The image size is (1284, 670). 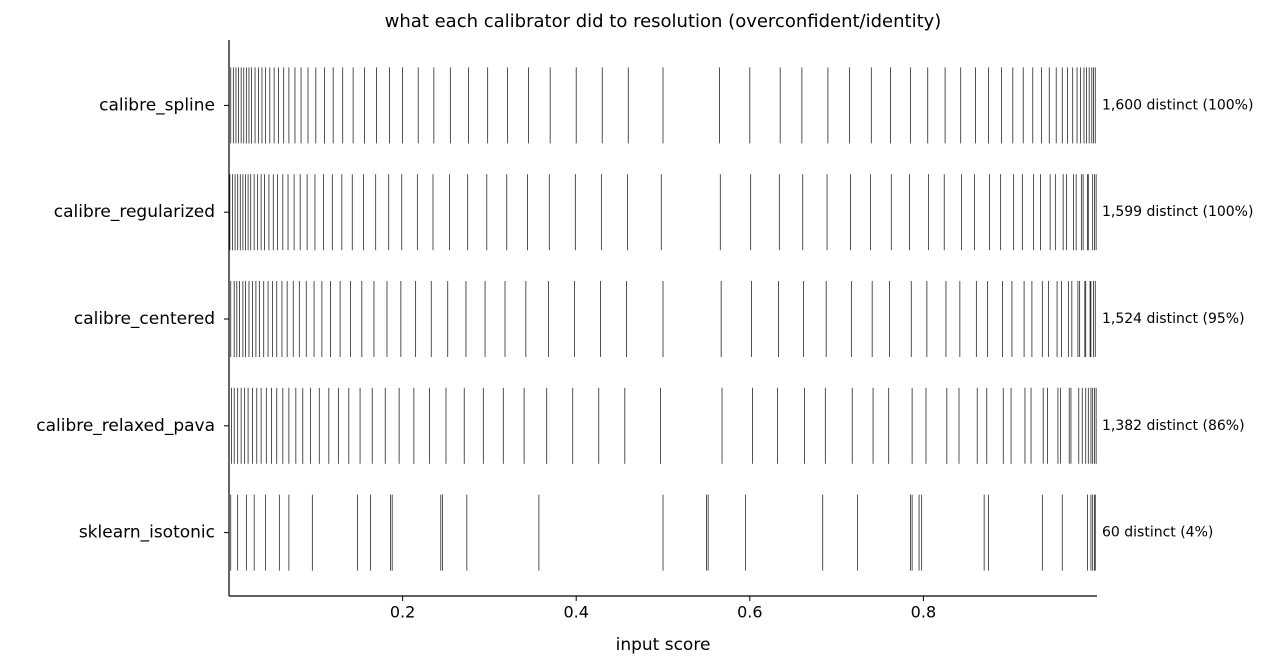 I want to click on row-annotation: 1,524 distinct (95%), so click(x=1173, y=319).